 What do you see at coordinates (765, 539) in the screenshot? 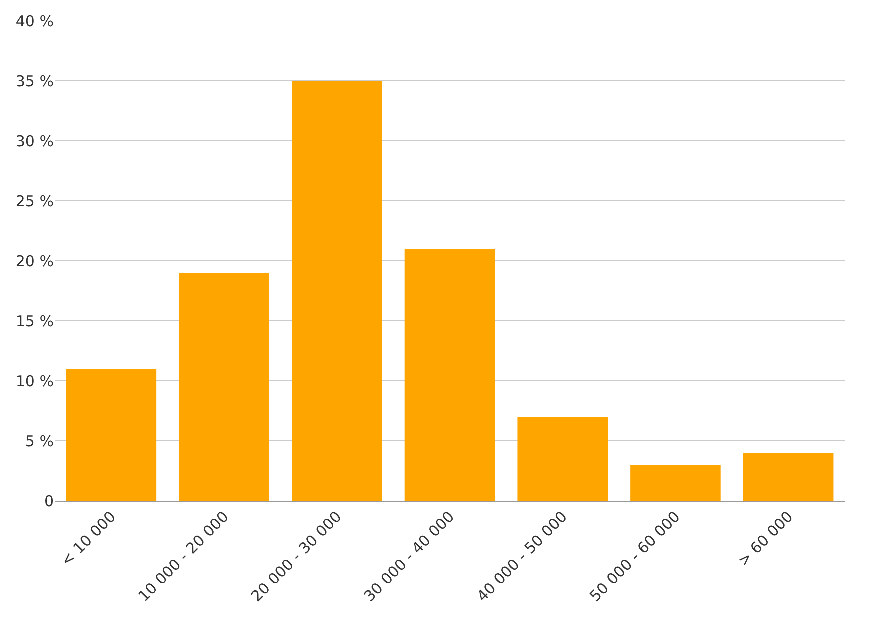
I see `x-tick-label: > 60 000` at bounding box center [765, 539].